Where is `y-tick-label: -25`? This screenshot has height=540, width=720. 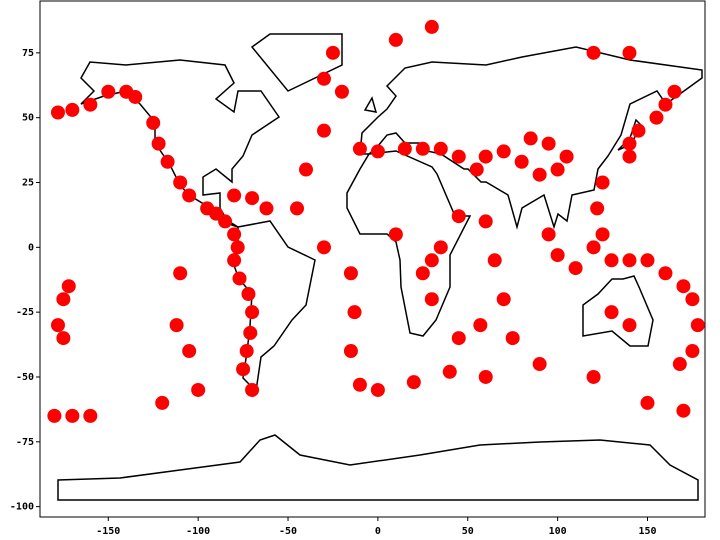 y-tick-label: -25 is located at coordinates (25, 312).